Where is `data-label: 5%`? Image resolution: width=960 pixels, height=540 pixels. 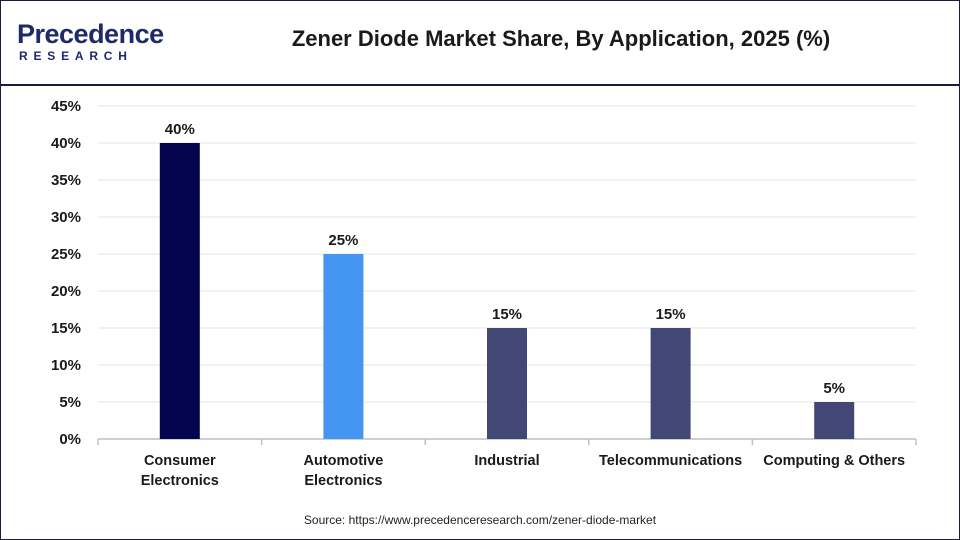 data-label: 5% is located at coordinates (834, 388).